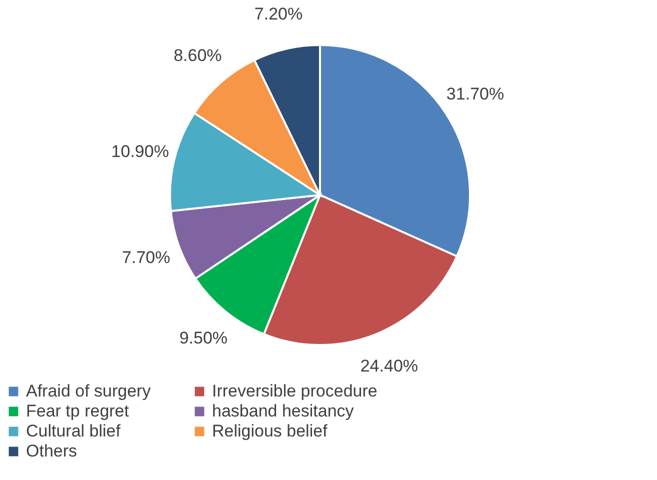 The image size is (657, 480). Describe the element at coordinates (295, 391) in the screenshot. I see `legend-label: Irreversible procedure` at that location.